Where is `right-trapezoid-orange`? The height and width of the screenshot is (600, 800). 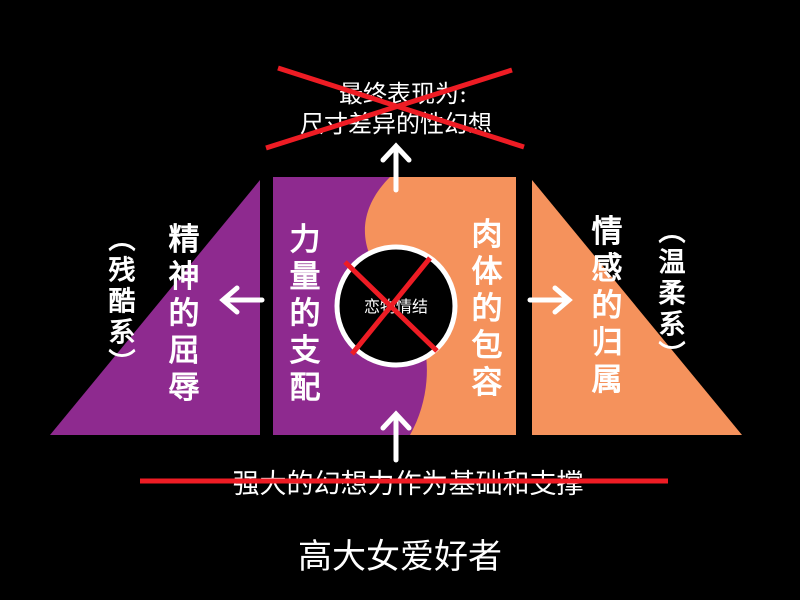
right-trapezoid-orange is located at coordinates (637, 307).